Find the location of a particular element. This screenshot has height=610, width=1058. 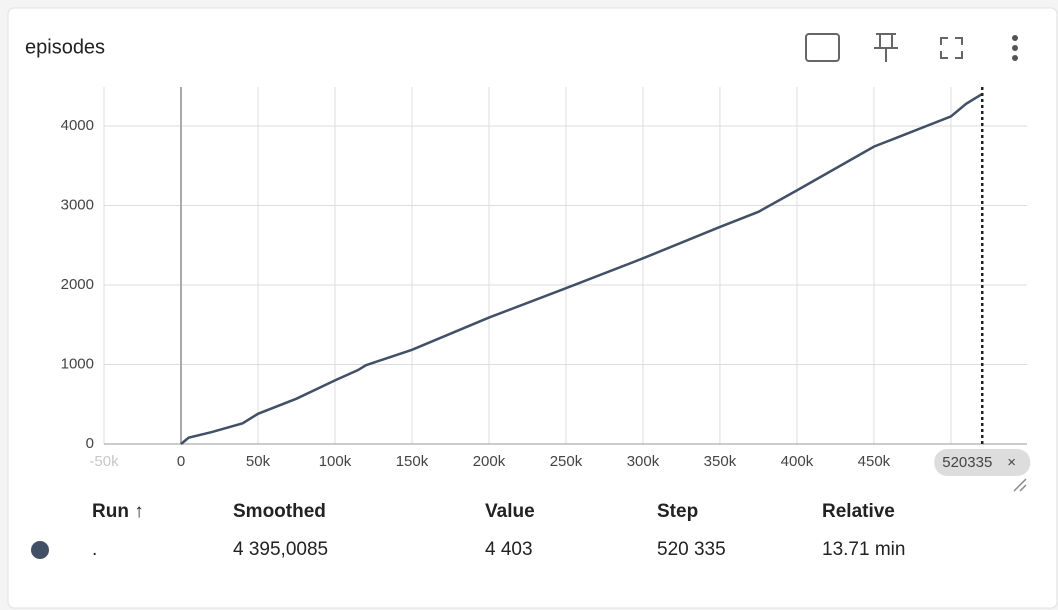

fit-domain-button is located at coordinates (822, 47).